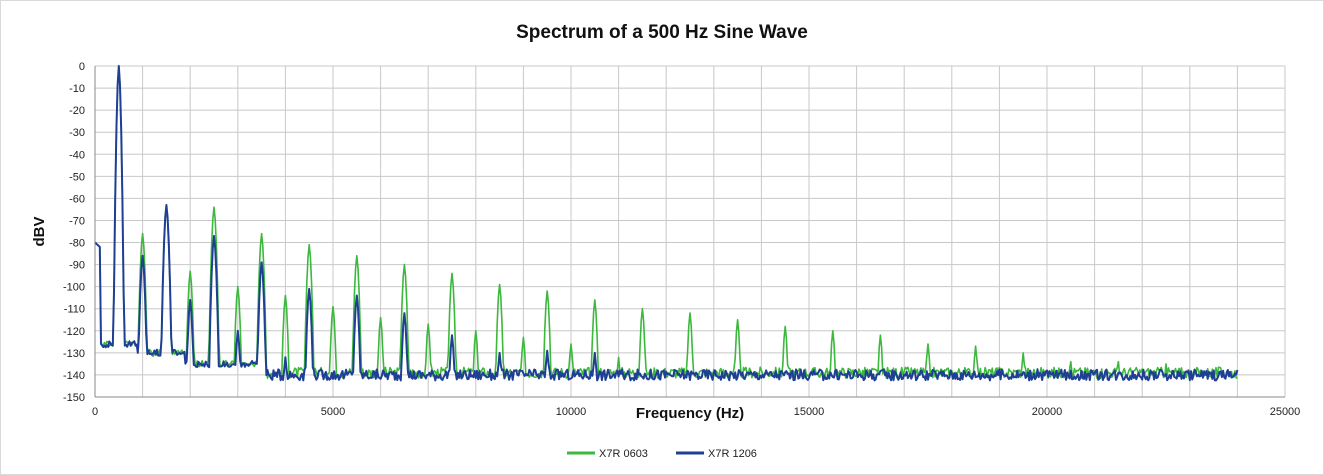  Describe the element at coordinates (809, 412) in the screenshot. I see `x-tick-label: 15000` at that location.